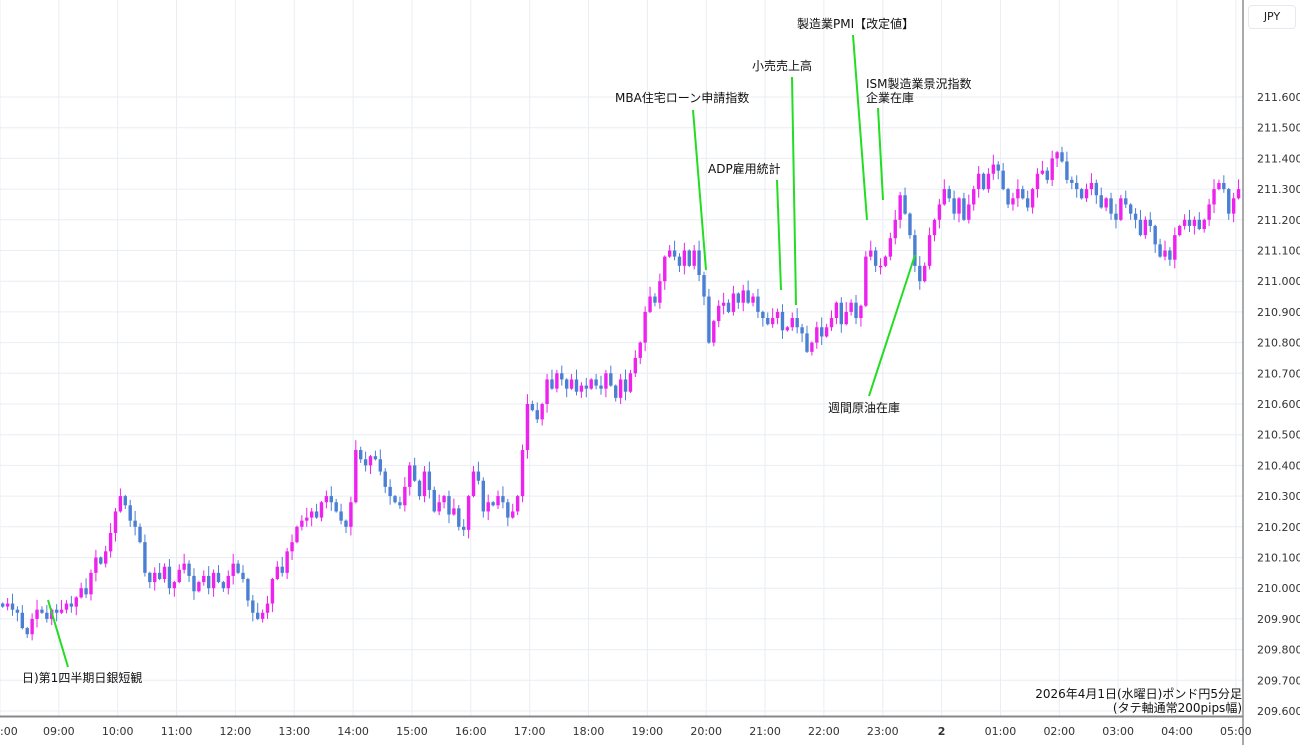  What do you see at coordinates (9, 731) in the screenshot?
I see `x-tick-label: :00` at bounding box center [9, 731].